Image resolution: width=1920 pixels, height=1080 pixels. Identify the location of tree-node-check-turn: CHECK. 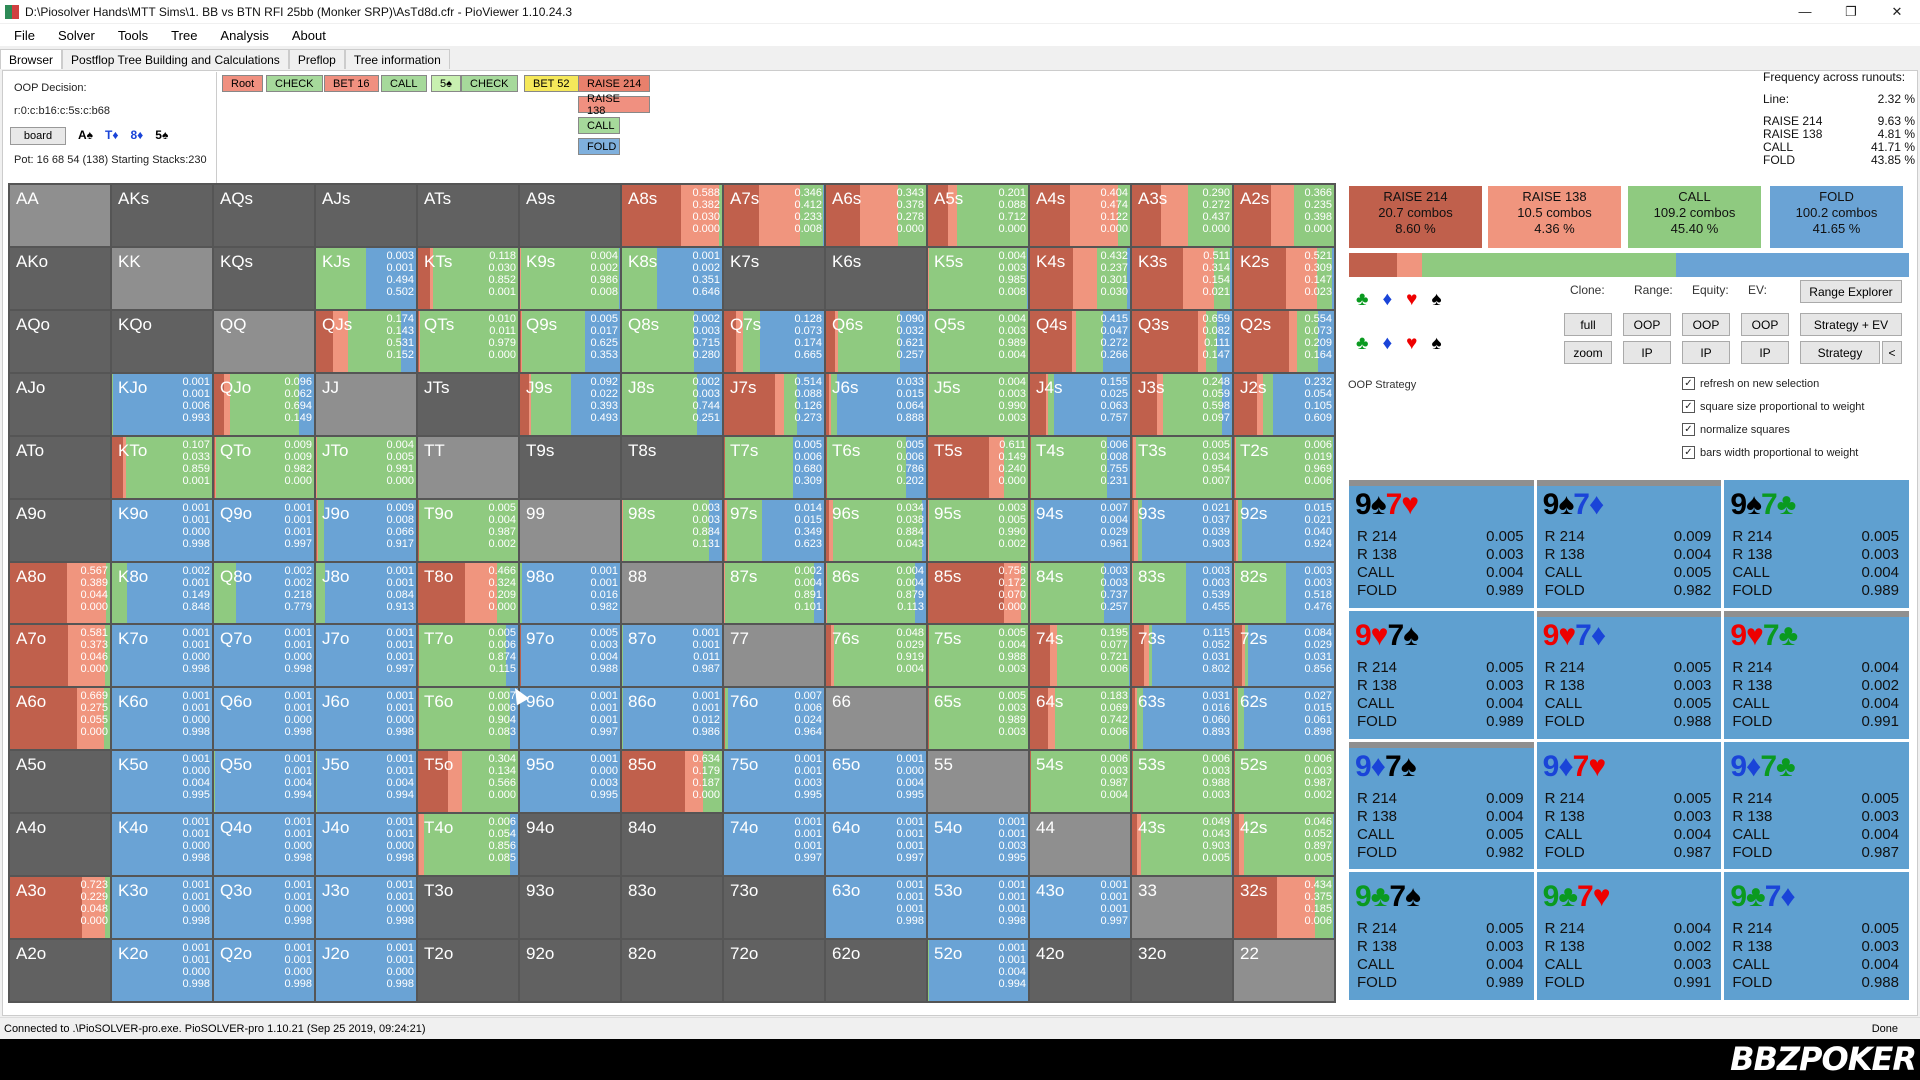
(489, 83).